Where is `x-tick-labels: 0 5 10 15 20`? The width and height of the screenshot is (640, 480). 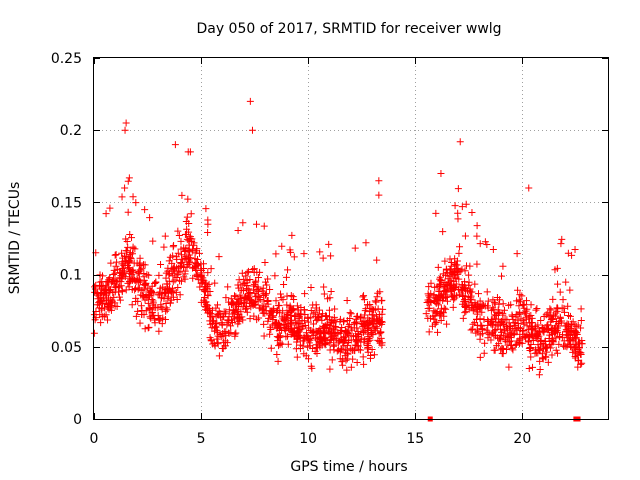 x-tick-labels: 0 5 10 15 20 is located at coordinates (311, 439).